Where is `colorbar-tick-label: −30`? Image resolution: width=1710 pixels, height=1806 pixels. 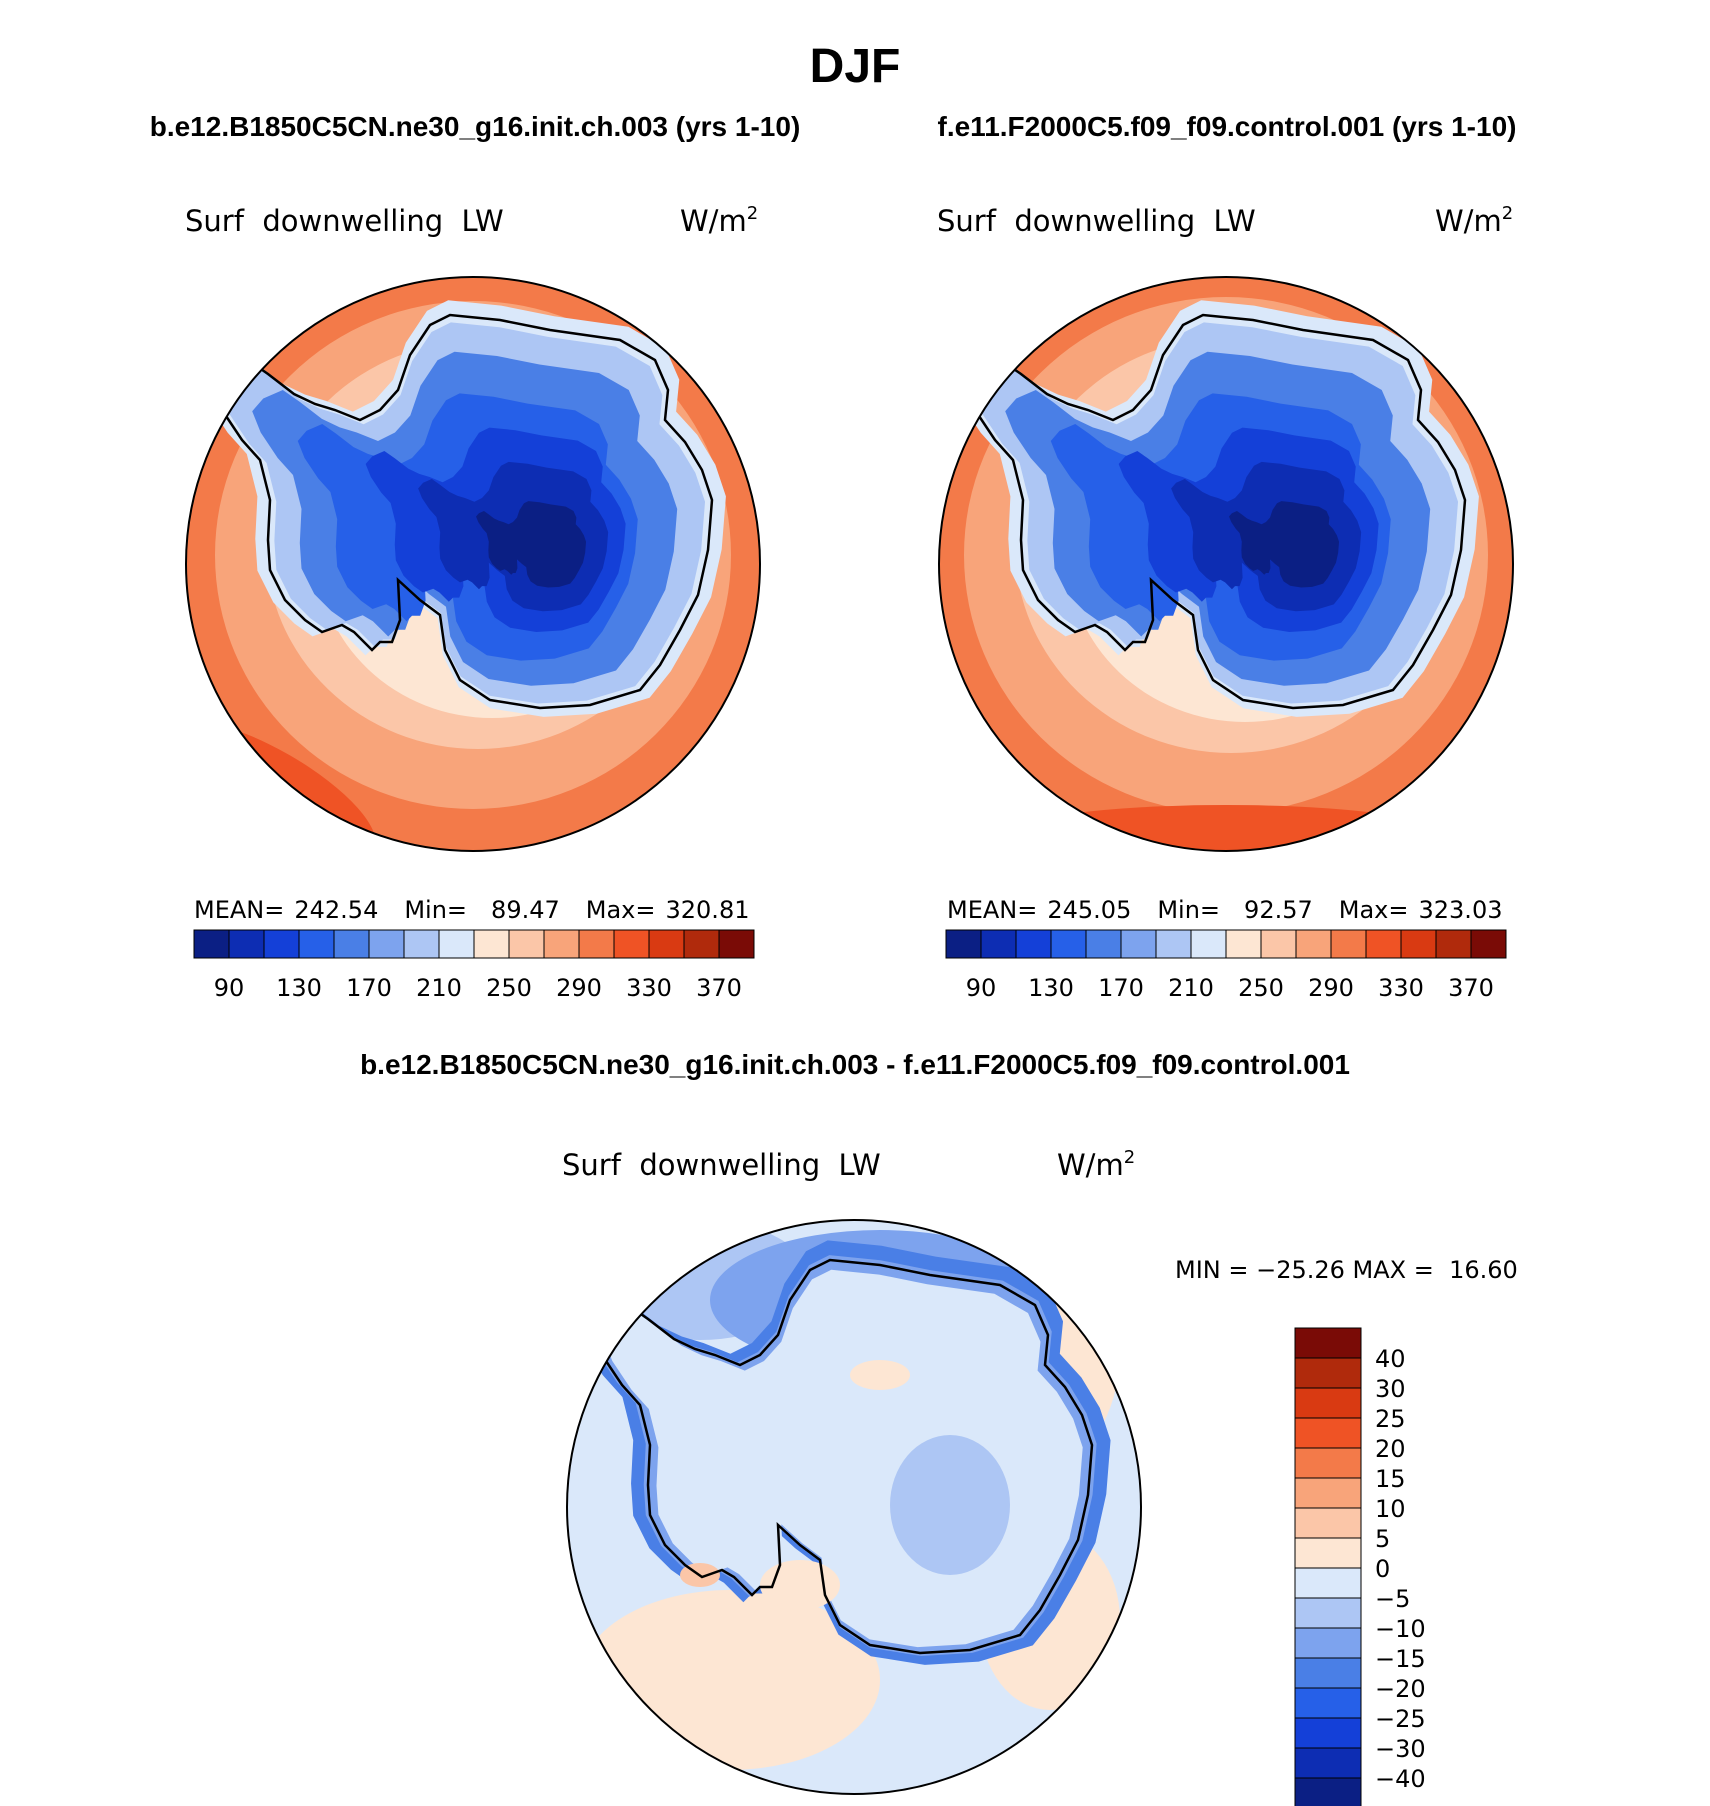 colorbar-tick-label: −30 is located at coordinates (1400, 1749).